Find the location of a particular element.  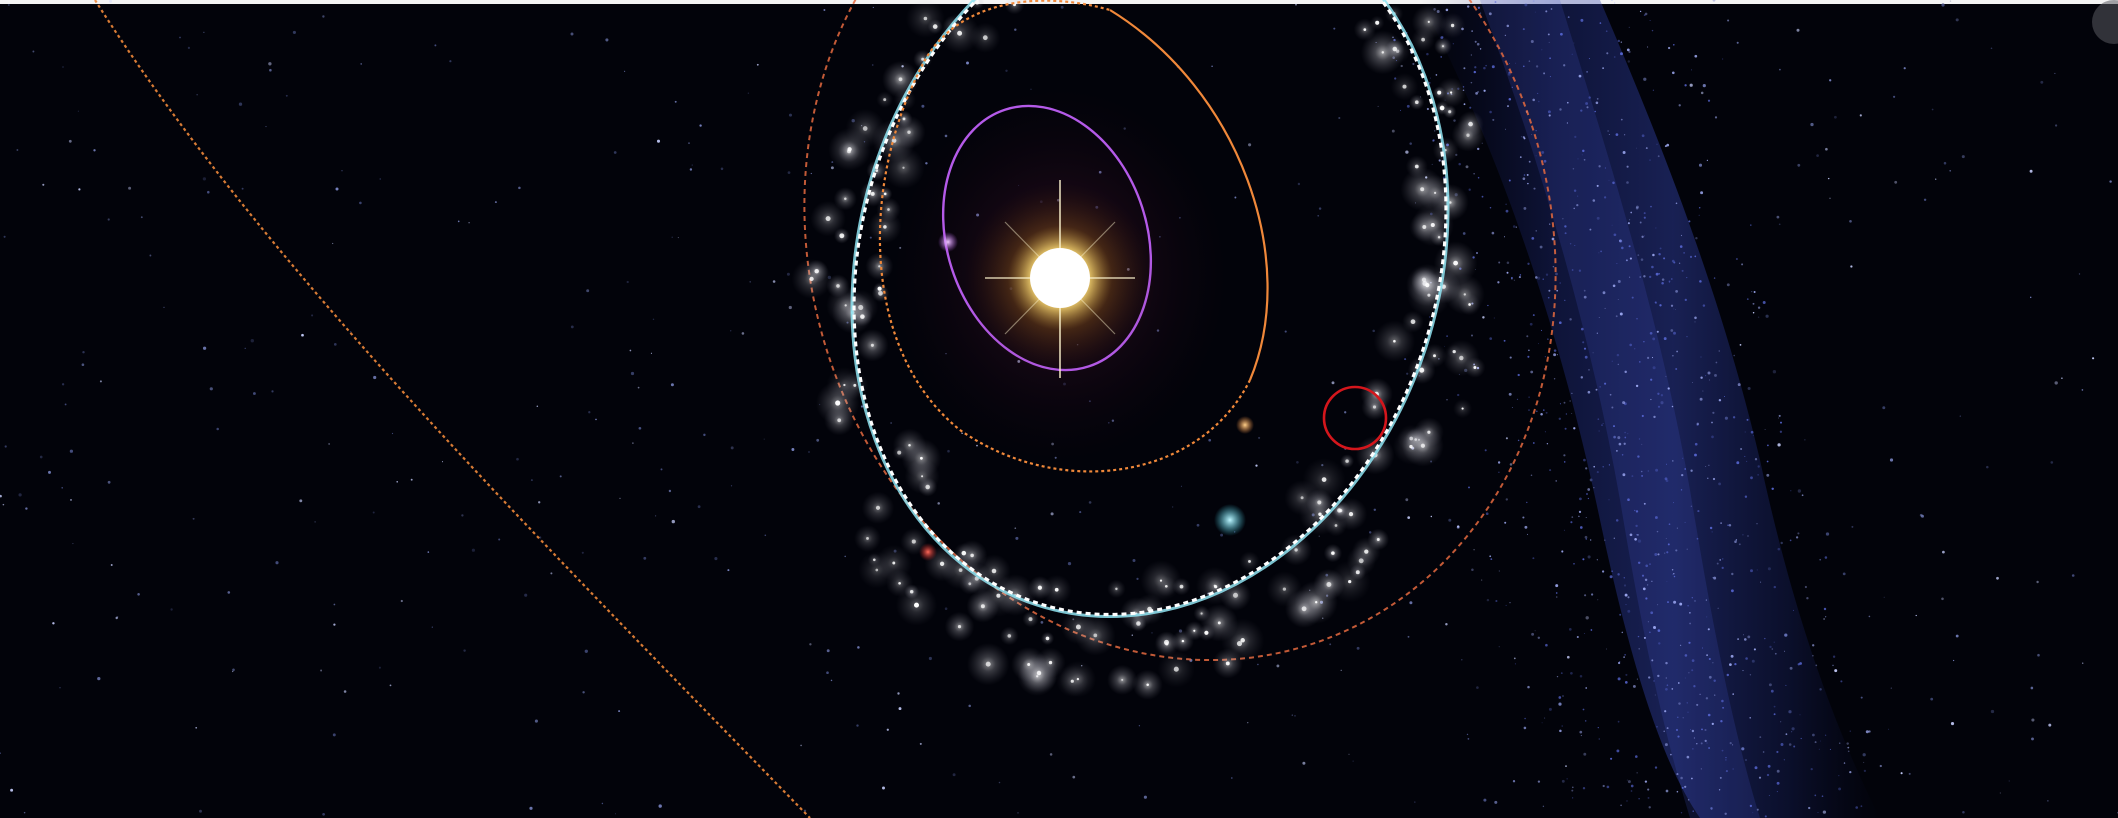

earth-planet-icon is located at coordinates (1230, 520).